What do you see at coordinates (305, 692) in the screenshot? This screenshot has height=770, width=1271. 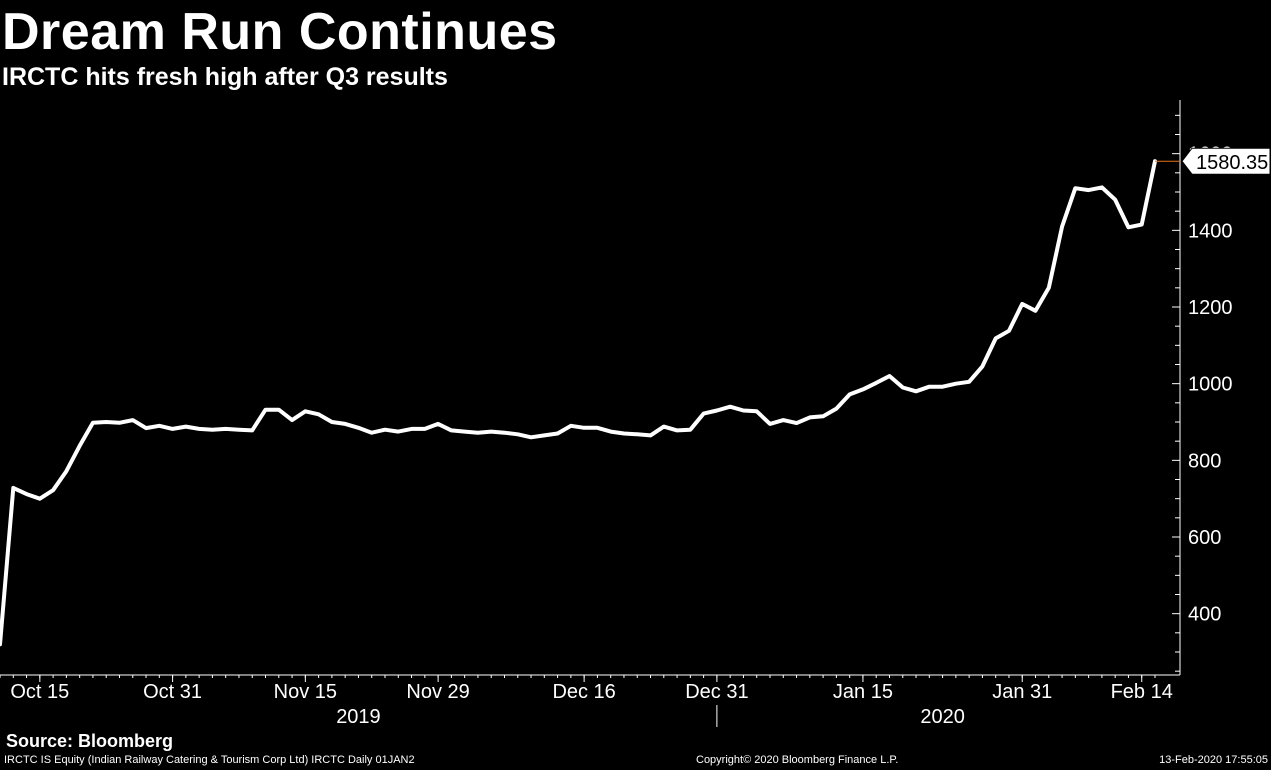 I see `x-tick-label: Nov 15` at bounding box center [305, 692].